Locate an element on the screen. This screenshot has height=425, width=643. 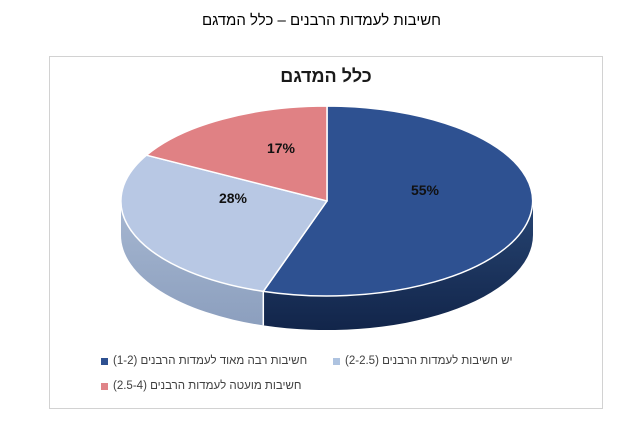
page-title: חשיבות לעמדות הרבנים – כלל המדגם is located at coordinates (321, 20).